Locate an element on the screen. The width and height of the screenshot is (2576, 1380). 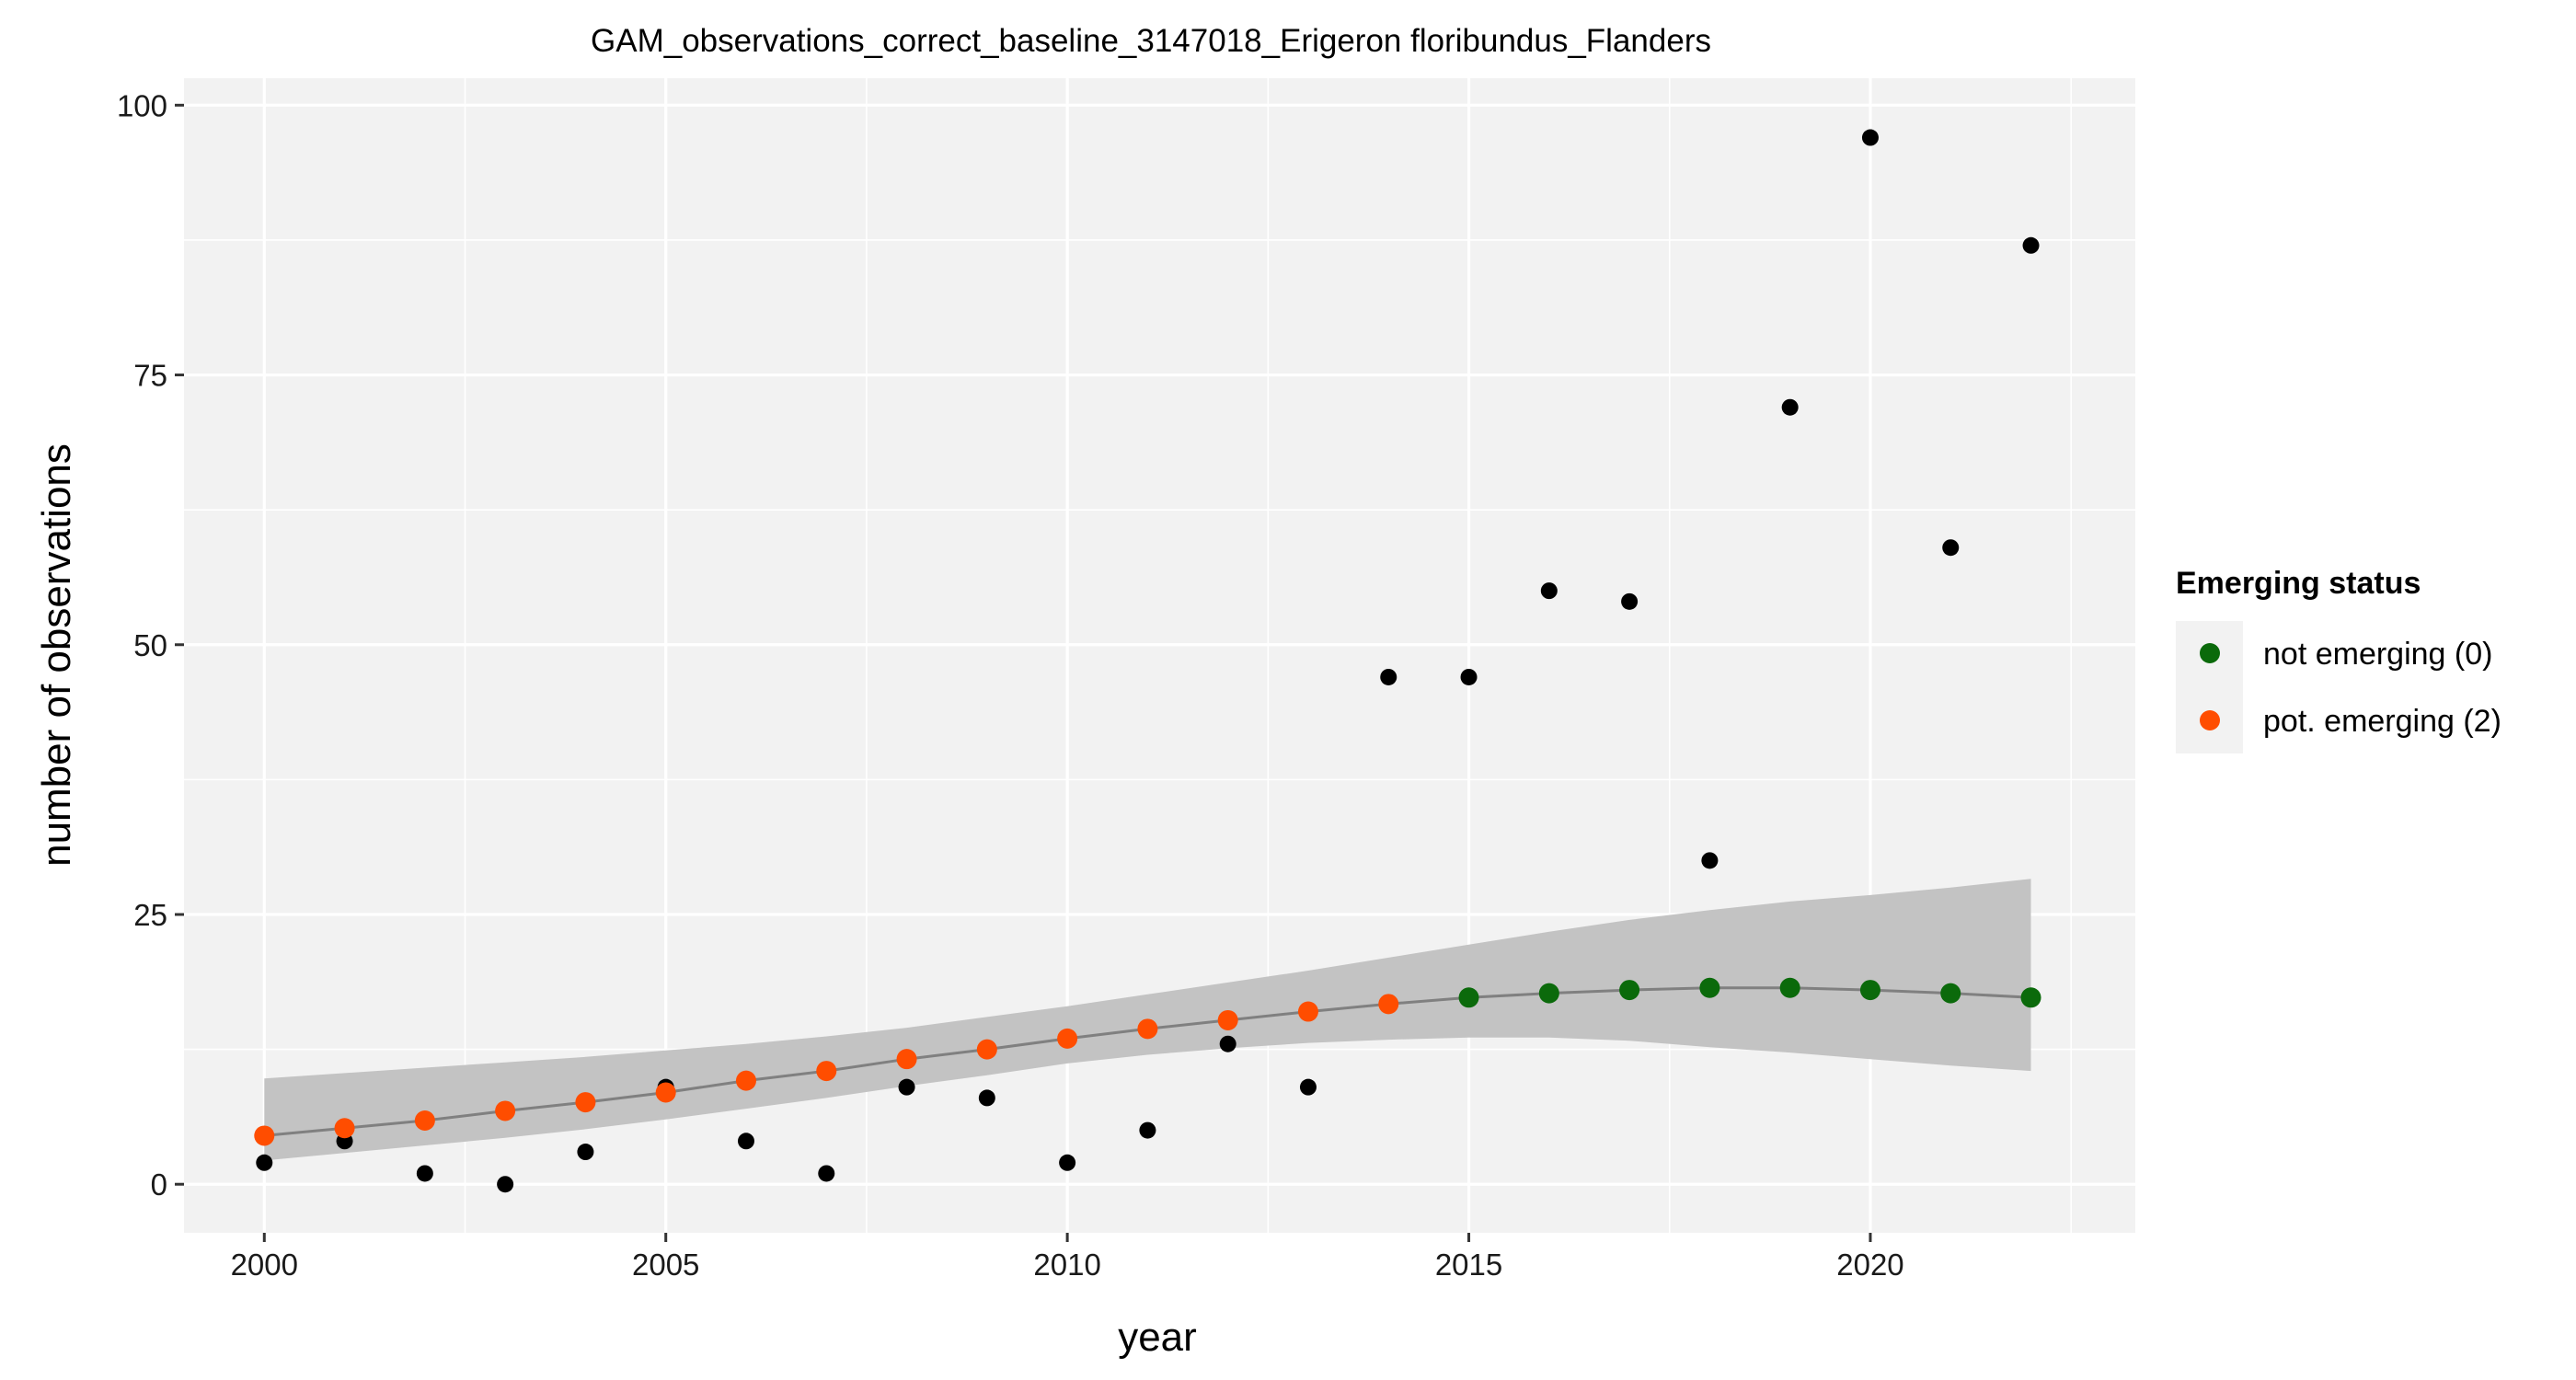
x-axis: 2000 2005 2010 2015 2020 is located at coordinates (1067, 1257).